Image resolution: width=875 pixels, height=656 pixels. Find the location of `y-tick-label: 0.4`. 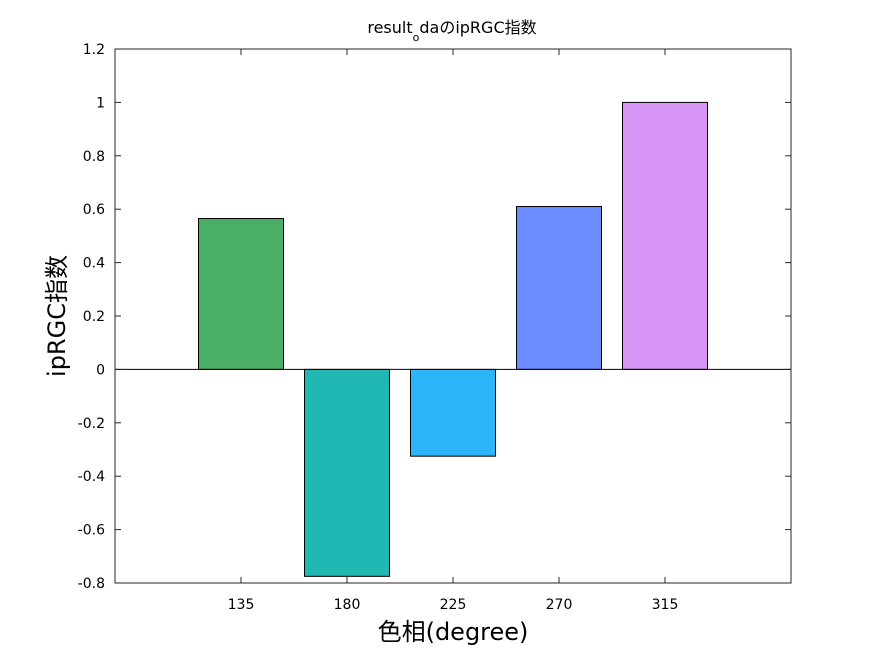

y-tick-label: 0.4 is located at coordinates (94, 264).